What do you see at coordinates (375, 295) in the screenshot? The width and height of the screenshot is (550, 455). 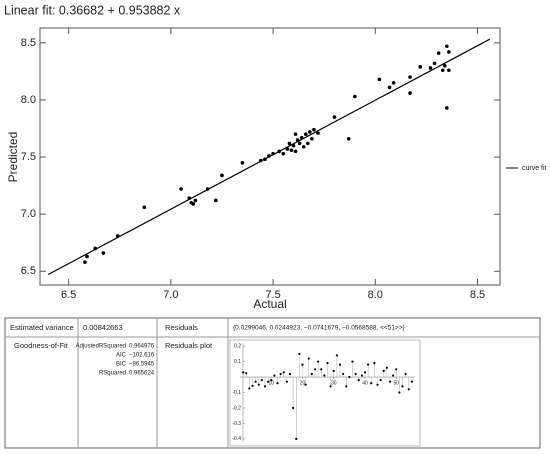 I see `x-tick-label: 8.0` at bounding box center [375, 295].